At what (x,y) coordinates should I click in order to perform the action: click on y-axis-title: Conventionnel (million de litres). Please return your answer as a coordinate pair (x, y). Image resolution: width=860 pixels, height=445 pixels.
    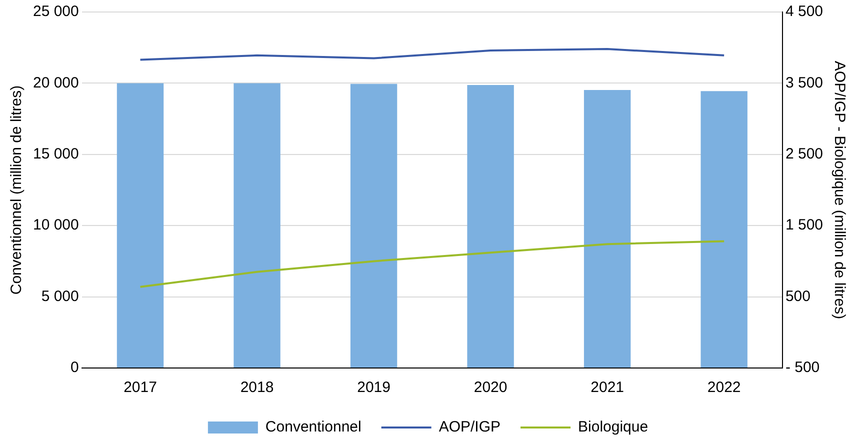
    Looking at the image, I should click on (17, 190).